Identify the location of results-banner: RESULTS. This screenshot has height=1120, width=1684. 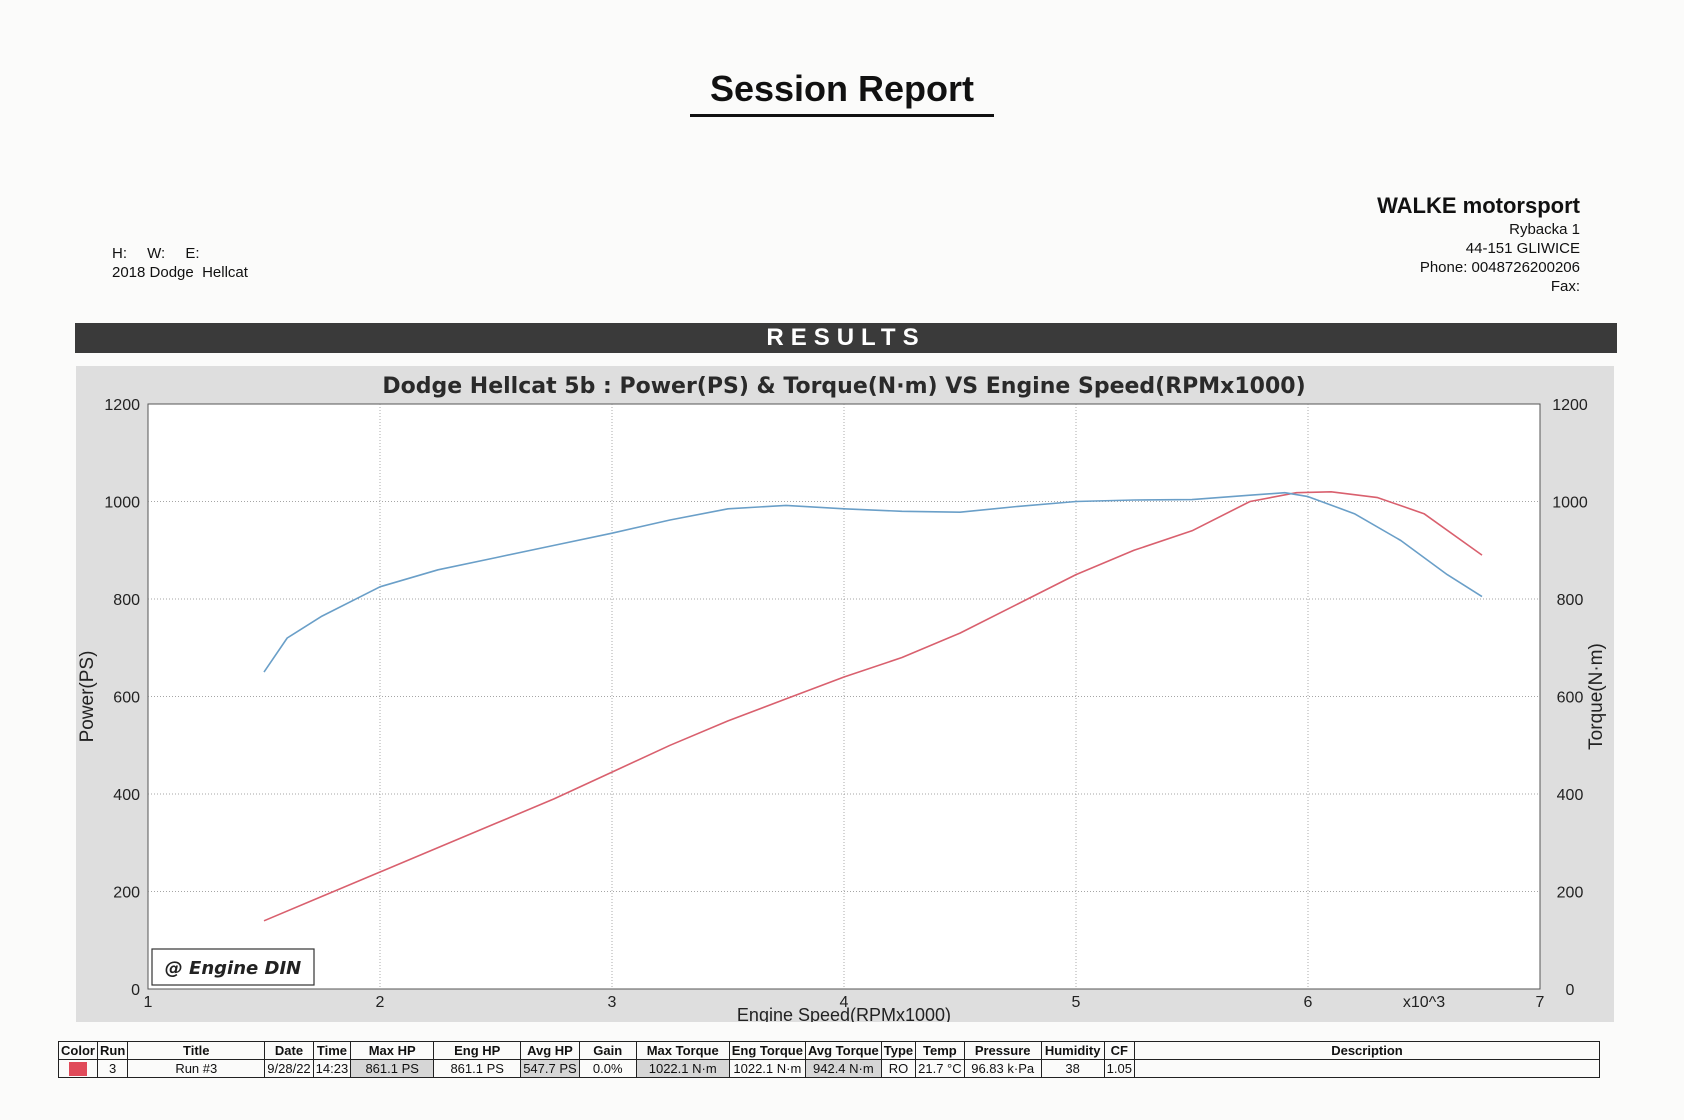
(846, 338).